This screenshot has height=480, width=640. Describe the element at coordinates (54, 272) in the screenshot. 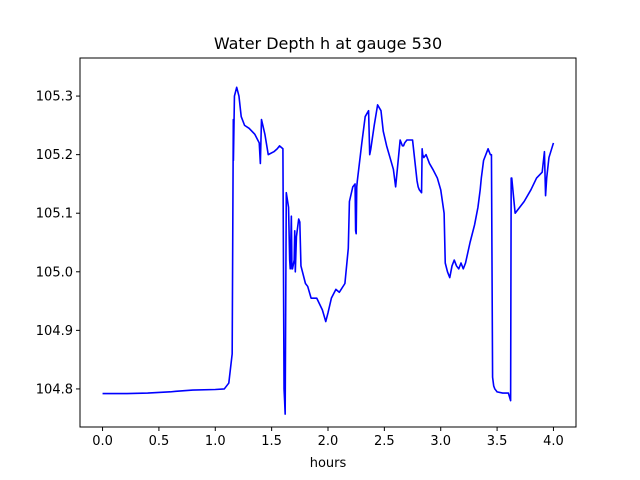

I see `y-tick-label: 105.0` at that location.